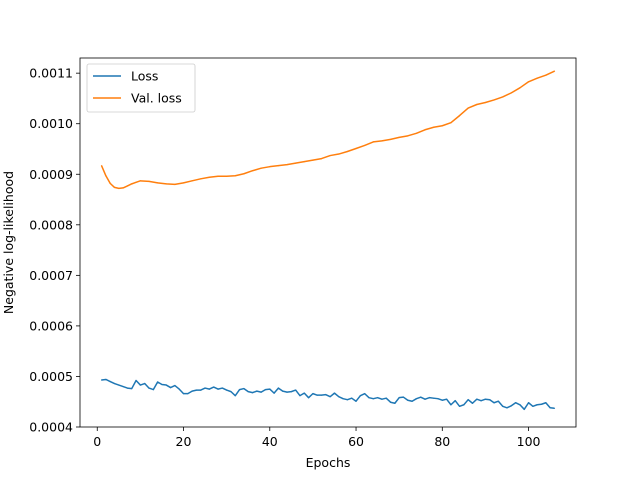  Describe the element at coordinates (529, 441) in the screenshot. I see `x-tick-label: 100` at that location.